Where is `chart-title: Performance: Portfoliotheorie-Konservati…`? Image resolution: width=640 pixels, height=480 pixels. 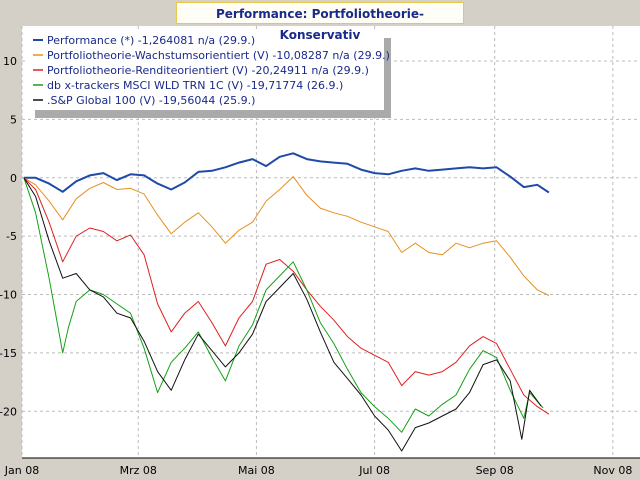 chart-title: Performance: Portfoliotheorie-Konservati… is located at coordinates (320, 24).